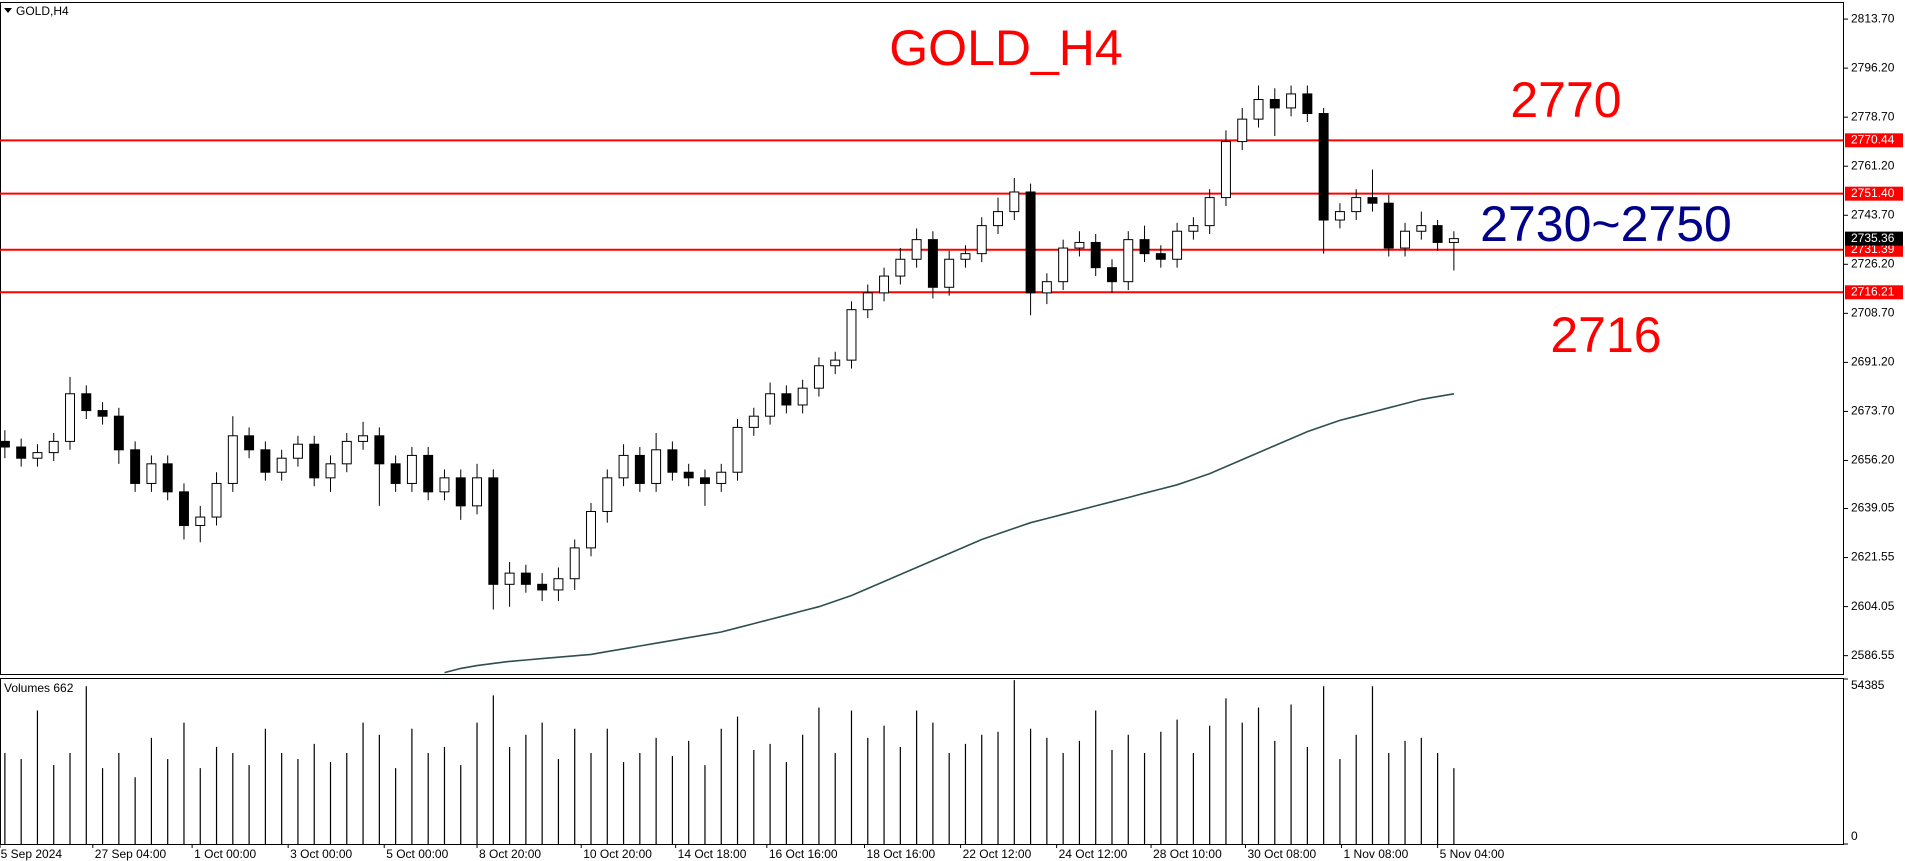 This screenshot has height=861, width=1905. Describe the element at coordinates (1873, 263) in the screenshot. I see `y-tick-label: 2726.20` at that location.